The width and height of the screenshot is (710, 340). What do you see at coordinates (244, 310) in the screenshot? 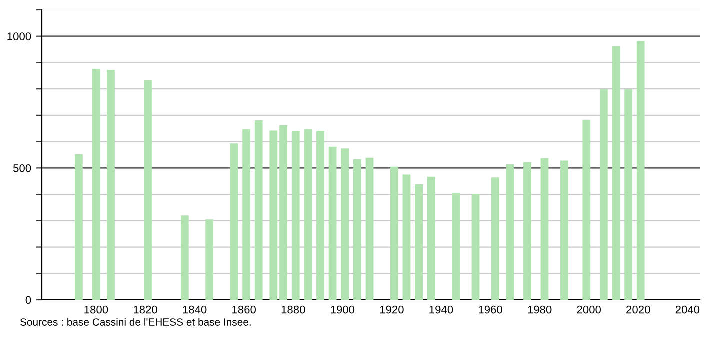
I see `x-tick-label: 1860` at bounding box center [244, 310].